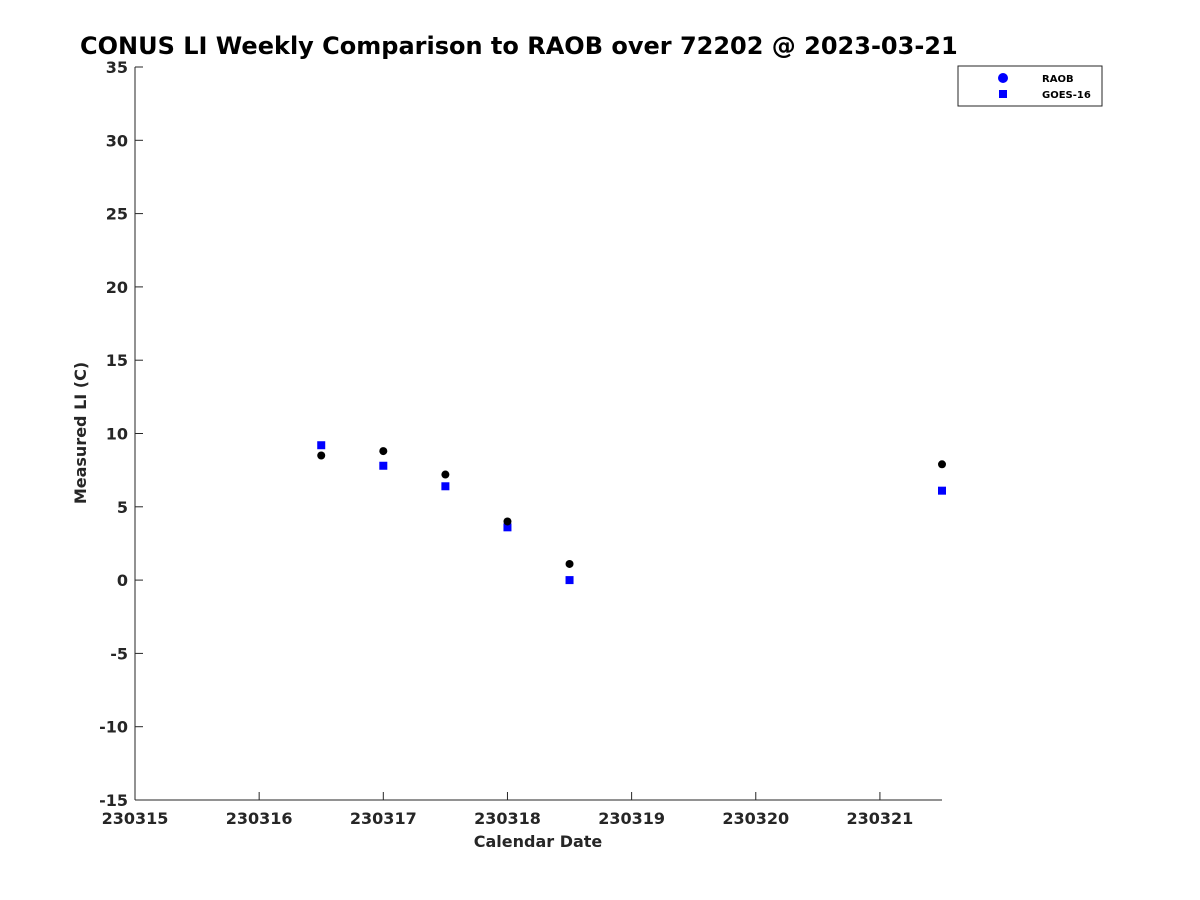 The width and height of the screenshot is (1200, 900). I want to click on y-tick-label: 20, so click(117, 287).